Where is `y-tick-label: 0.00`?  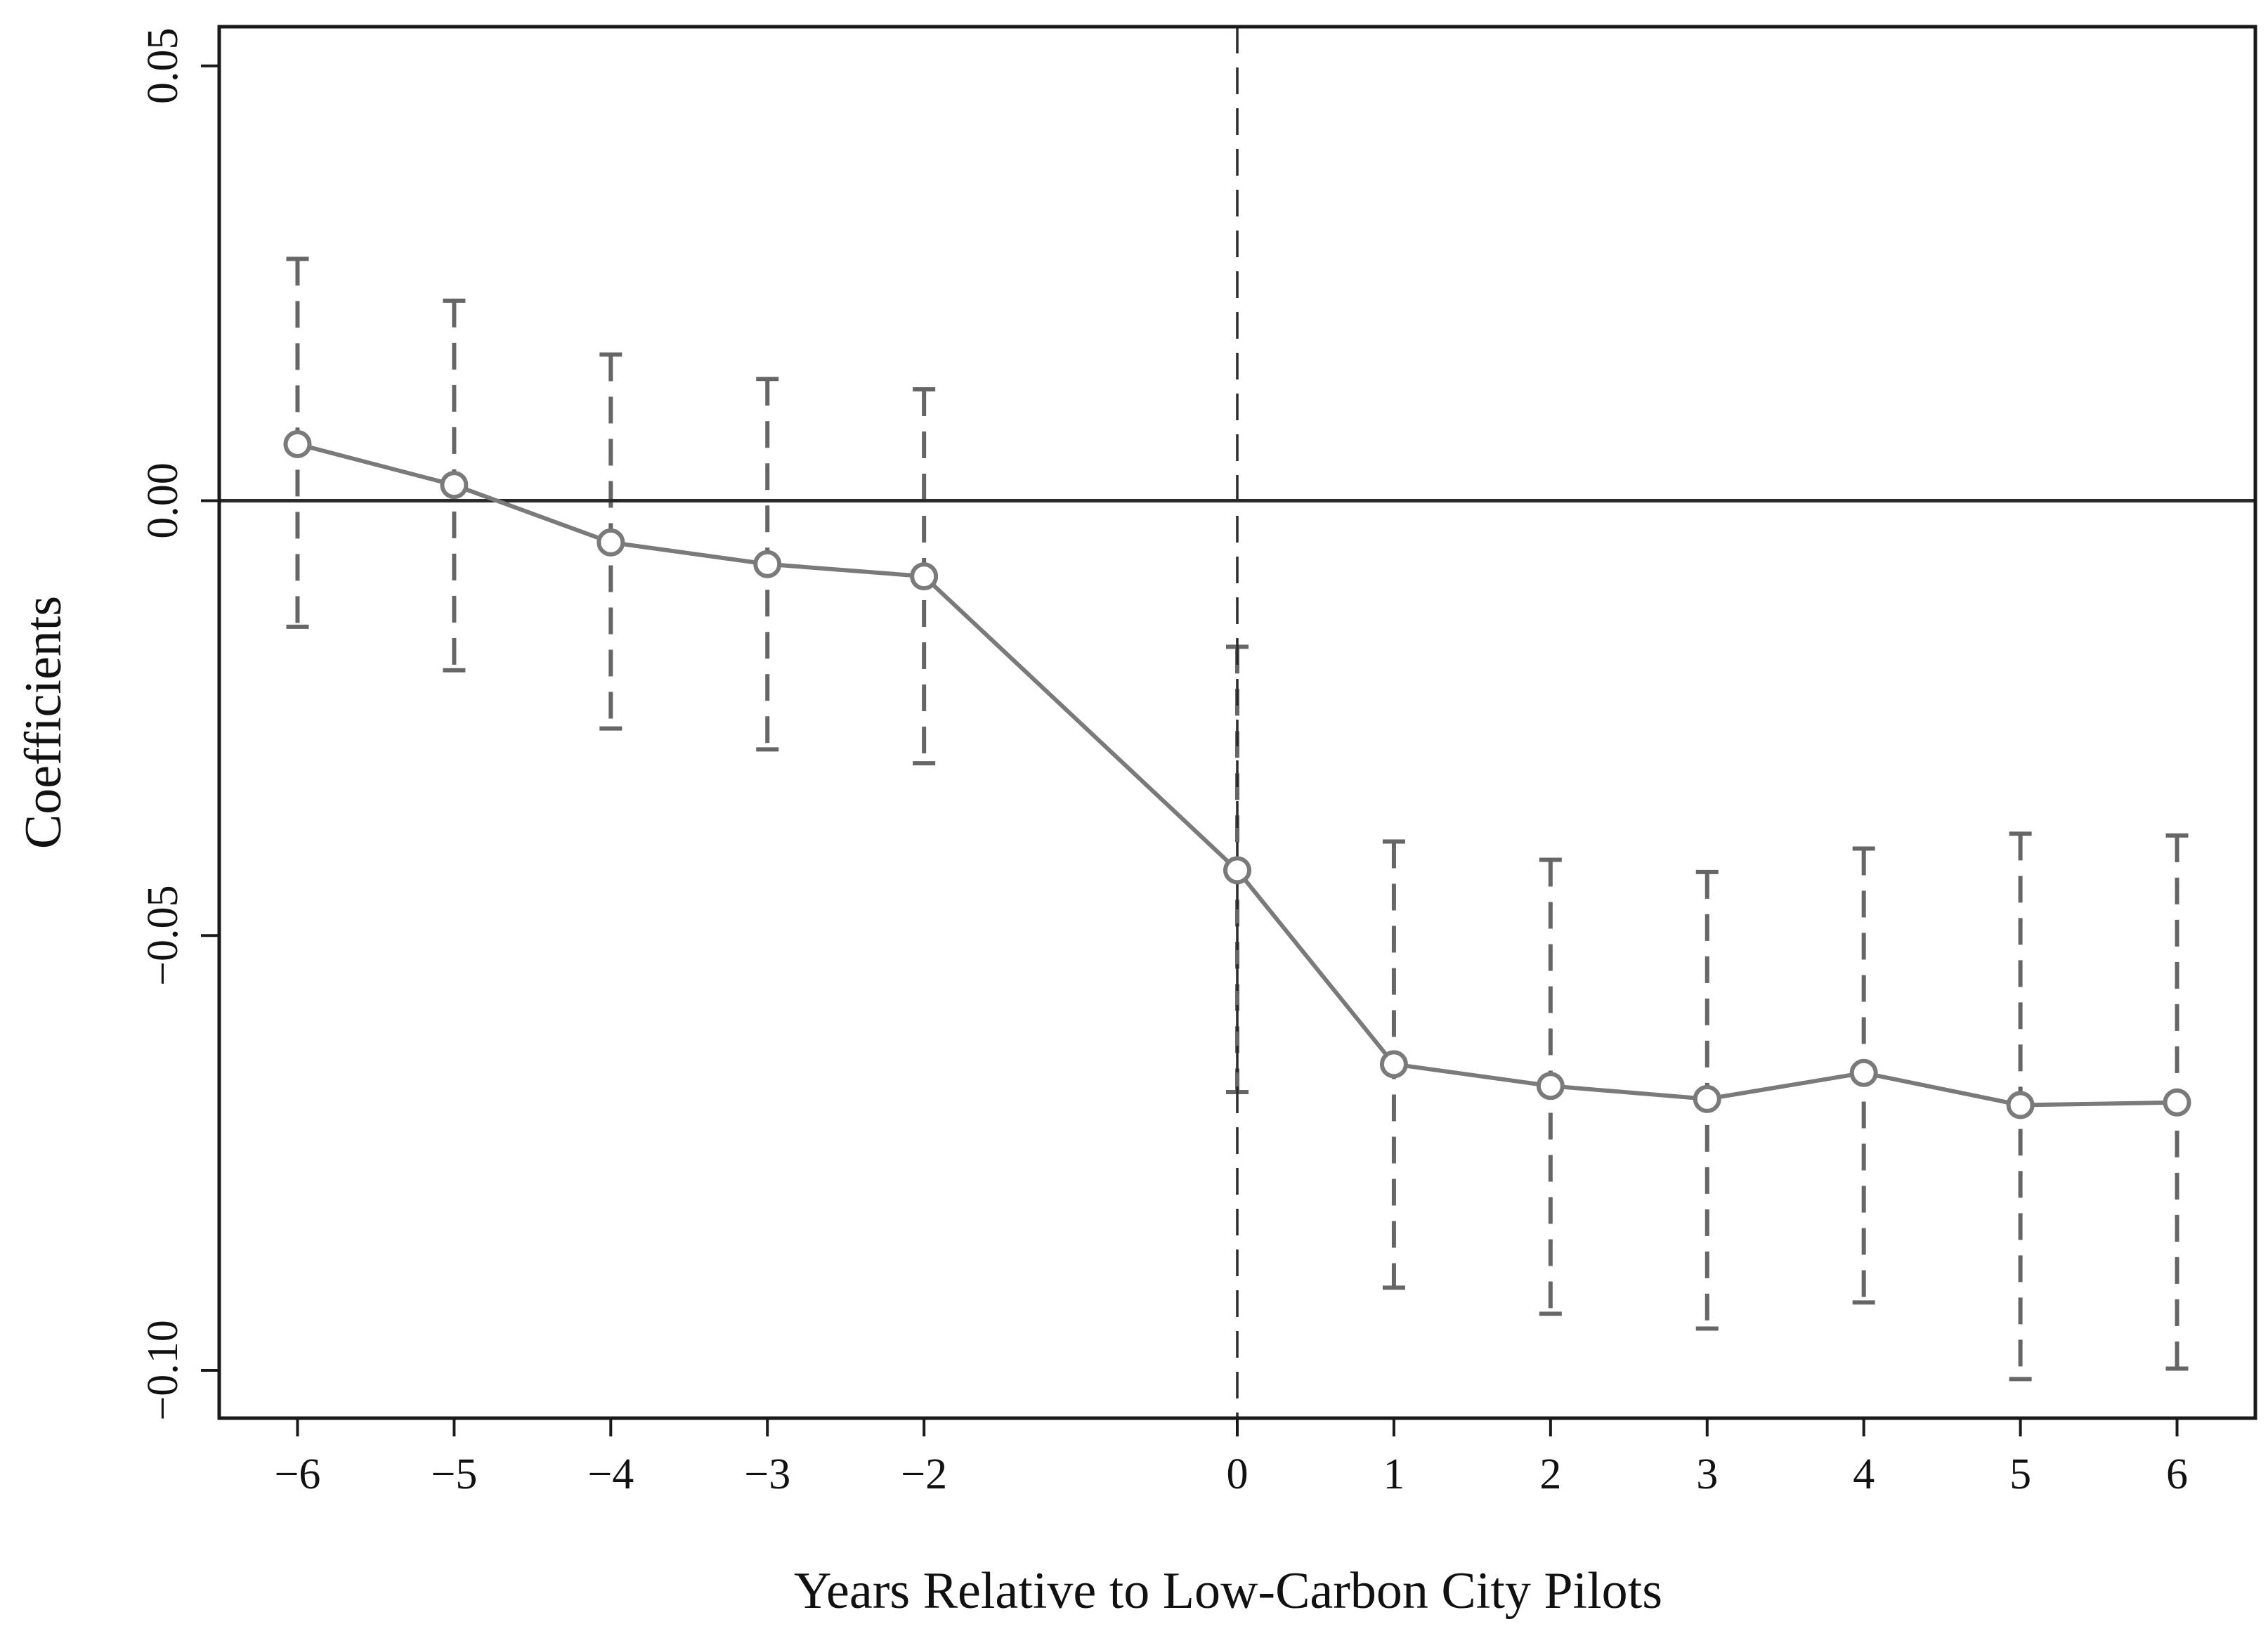
y-tick-label: 0.00 is located at coordinates (163, 500).